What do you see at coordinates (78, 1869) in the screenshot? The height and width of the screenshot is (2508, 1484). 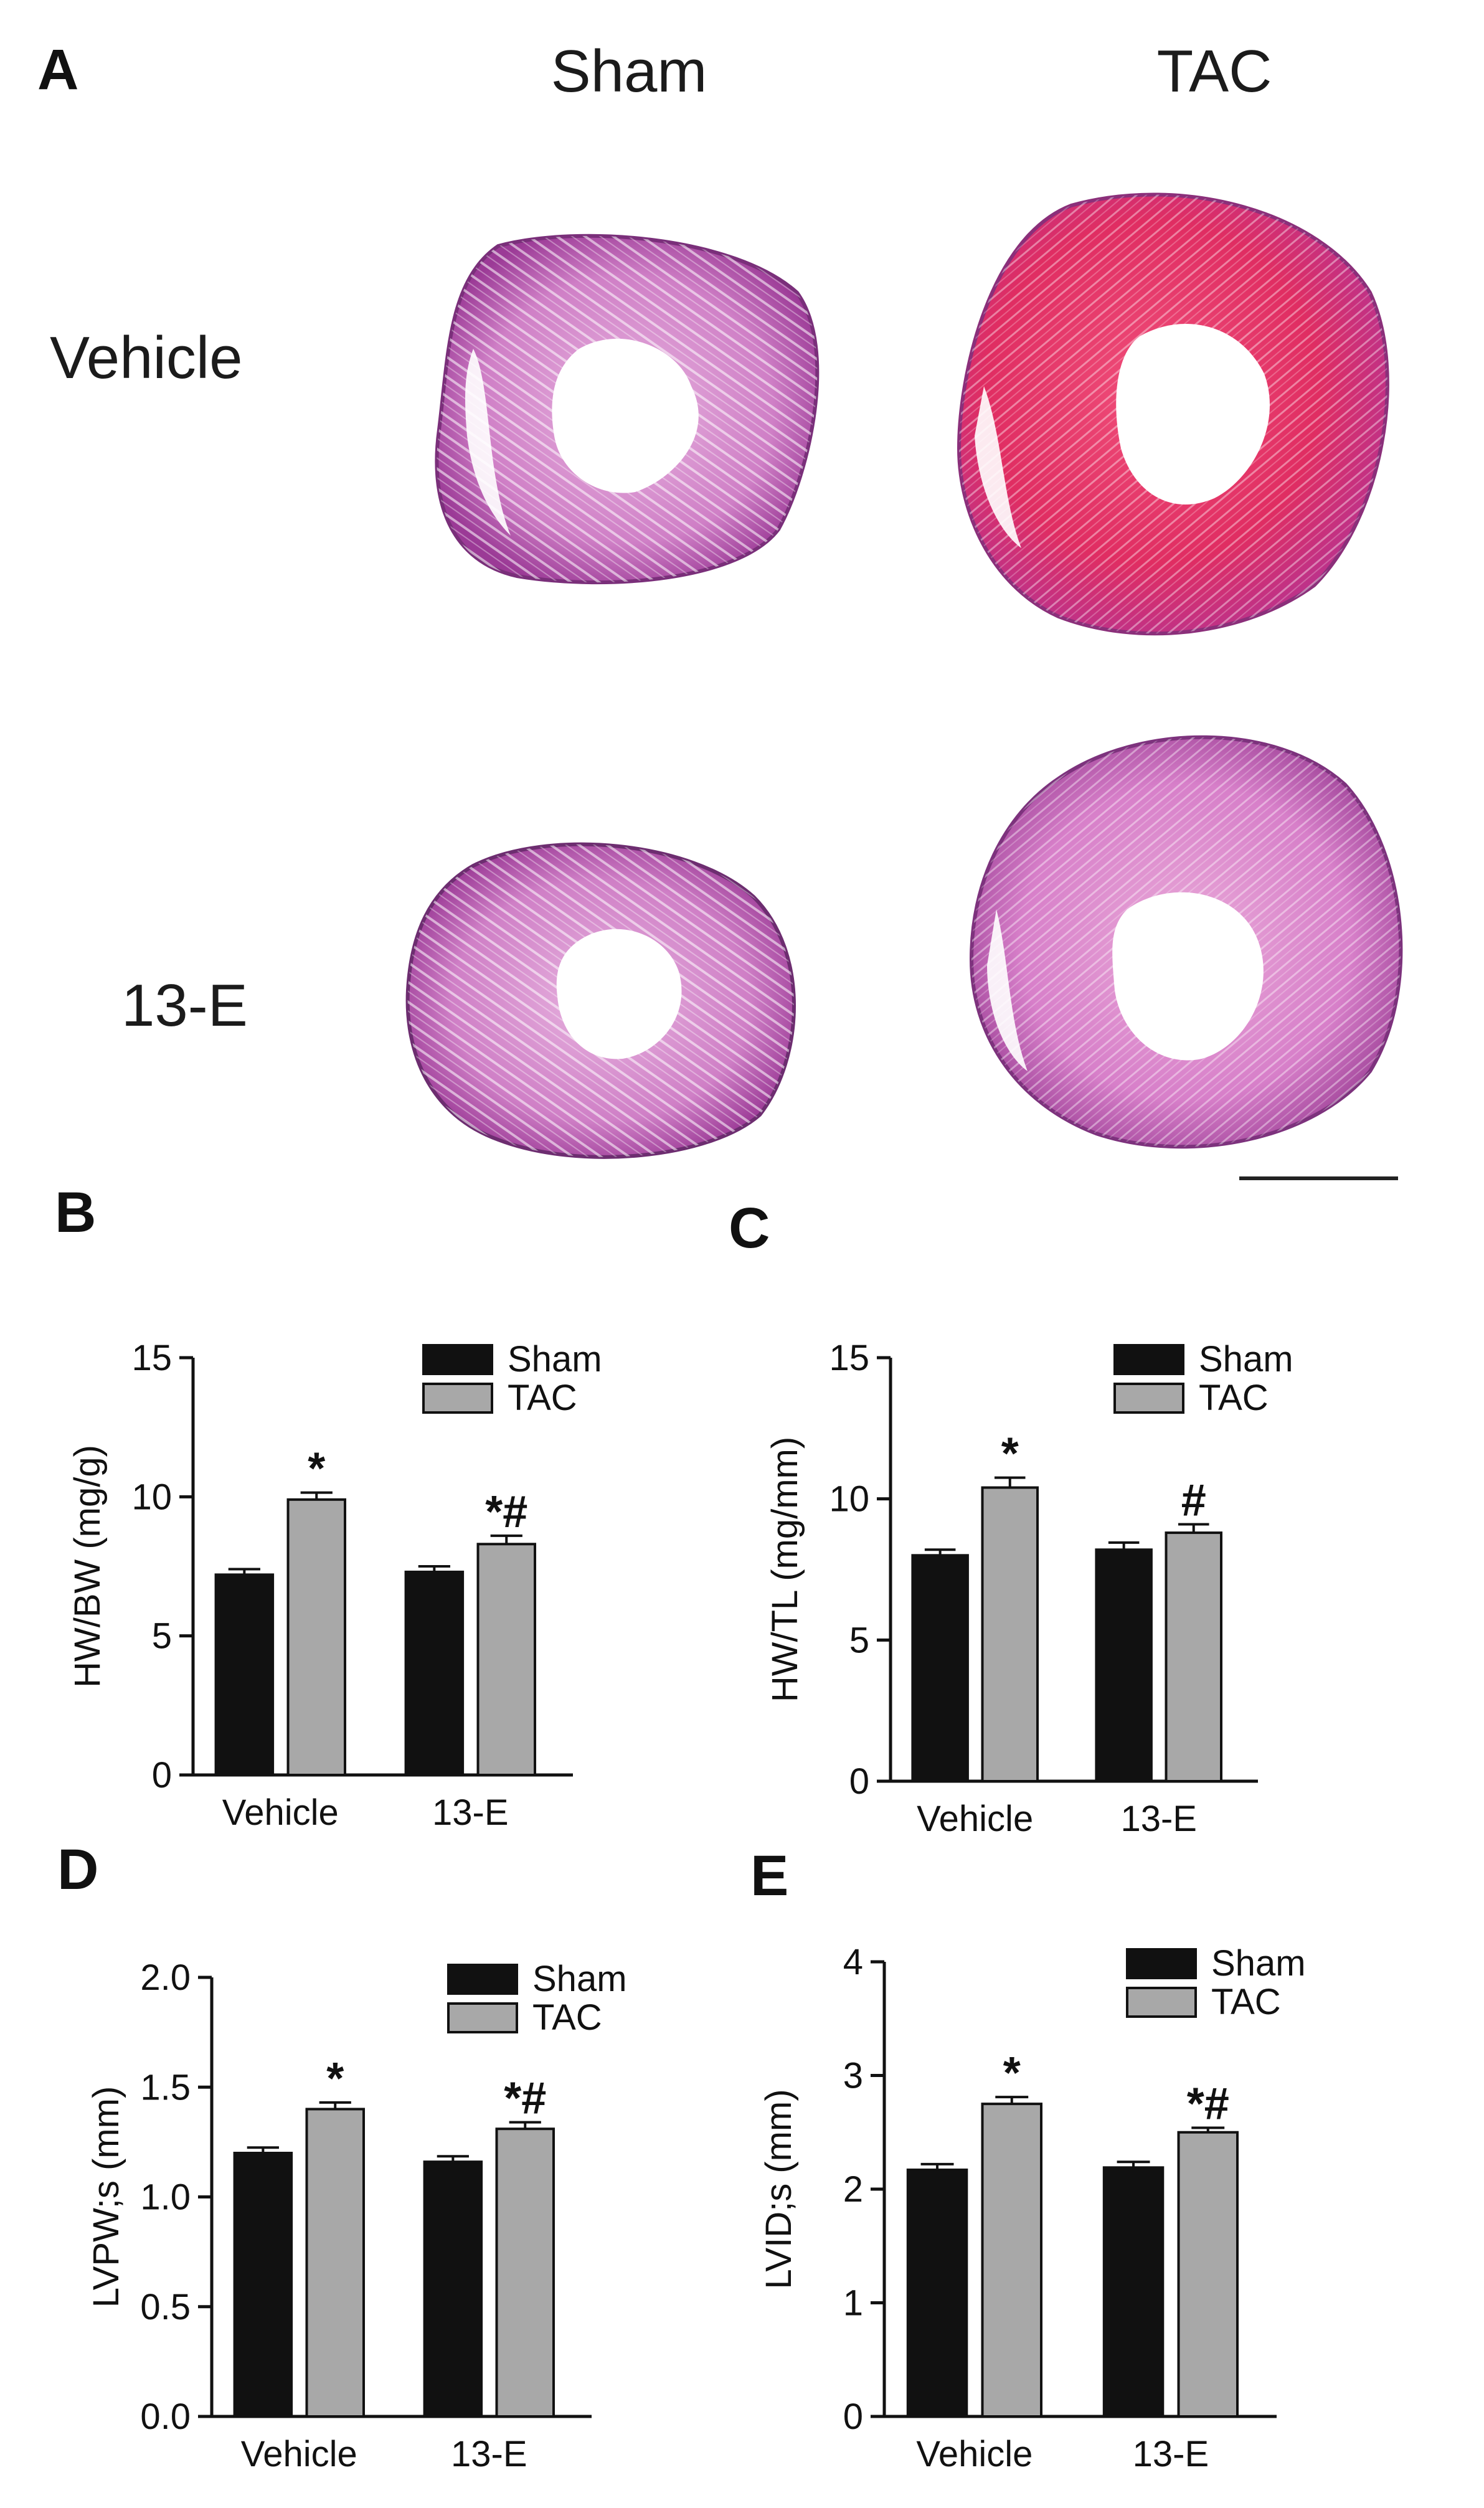 I see `panel-letter-d: D` at bounding box center [78, 1869].